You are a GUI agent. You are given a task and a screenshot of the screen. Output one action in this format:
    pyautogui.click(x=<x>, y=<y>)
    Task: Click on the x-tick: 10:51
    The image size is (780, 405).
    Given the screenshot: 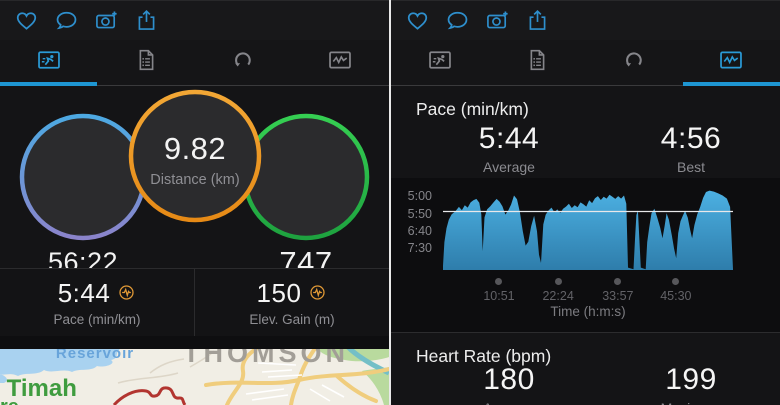 What is the action you would take?
    pyautogui.click(x=499, y=290)
    